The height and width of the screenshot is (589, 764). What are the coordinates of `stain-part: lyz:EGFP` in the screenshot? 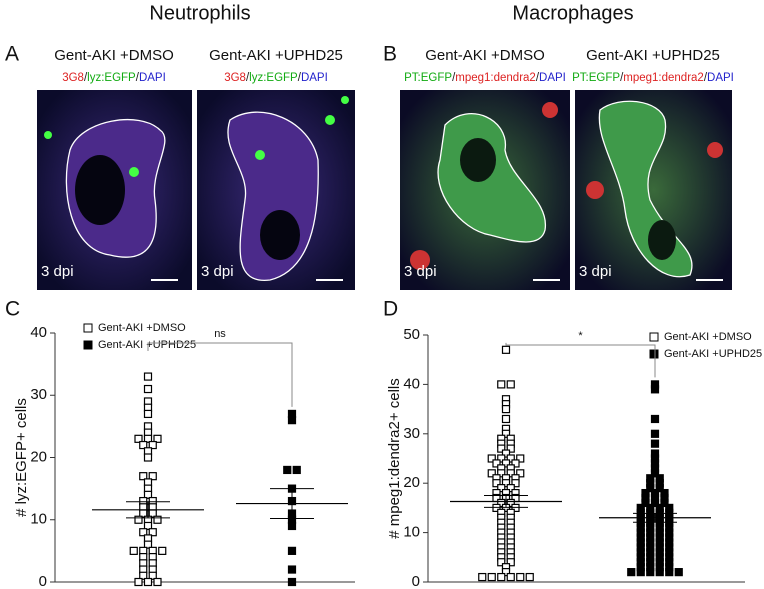 It's located at (111, 78).